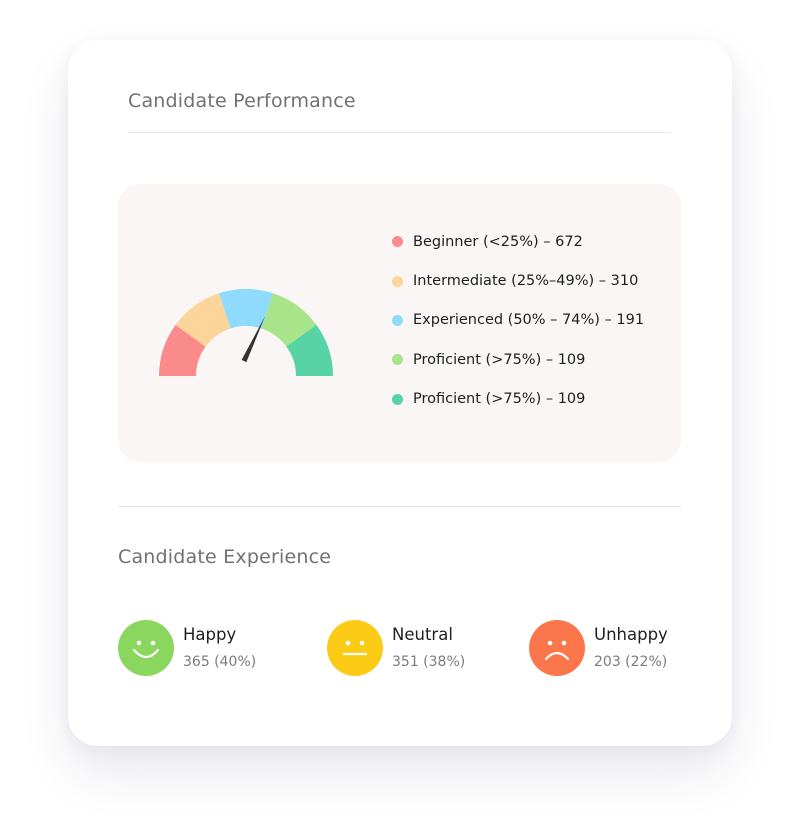 The width and height of the screenshot is (800, 837). What do you see at coordinates (253, 339) in the screenshot?
I see `gauge-needle` at bounding box center [253, 339].